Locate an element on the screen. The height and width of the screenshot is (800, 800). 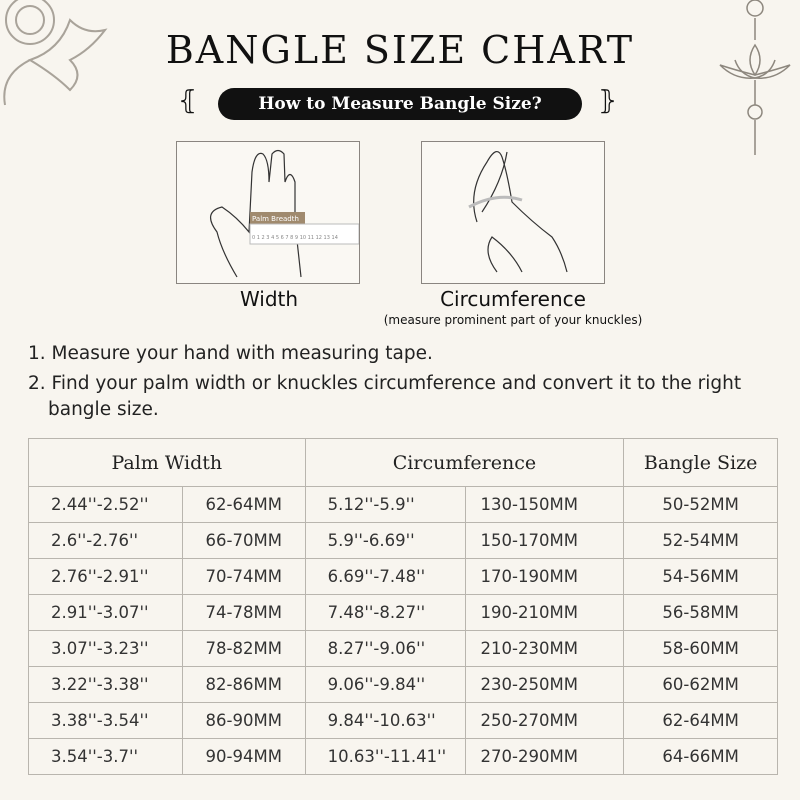
header-palm-width: Palm Width is located at coordinates (167, 462).